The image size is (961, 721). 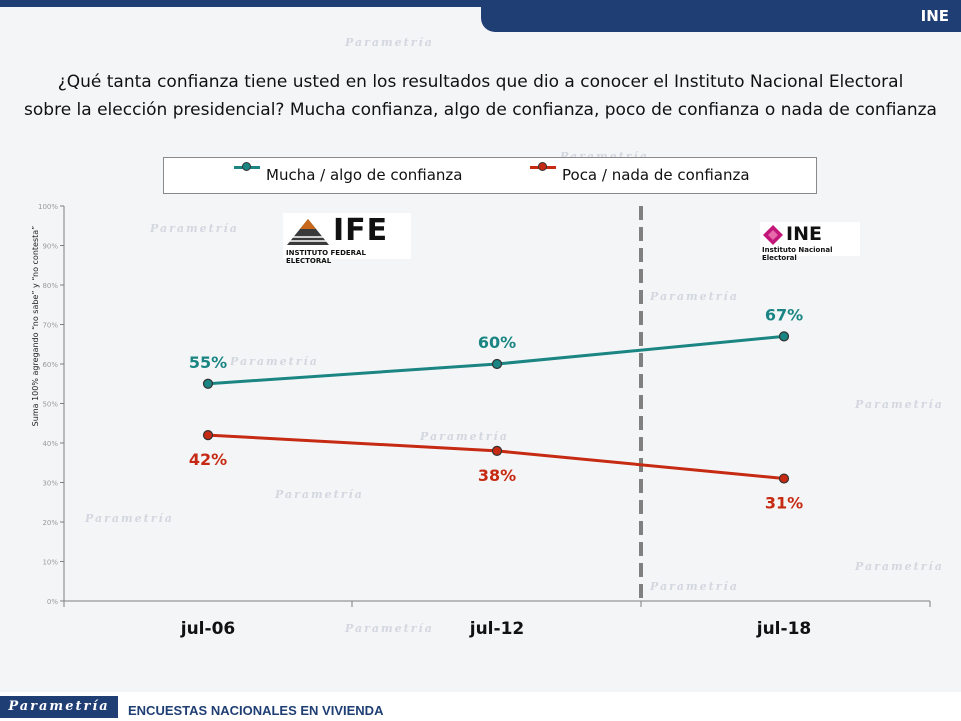 What do you see at coordinates (496, 629) in the screenshot?
I see `x-tick-label: jul-12` at bounding box center [496, 629].